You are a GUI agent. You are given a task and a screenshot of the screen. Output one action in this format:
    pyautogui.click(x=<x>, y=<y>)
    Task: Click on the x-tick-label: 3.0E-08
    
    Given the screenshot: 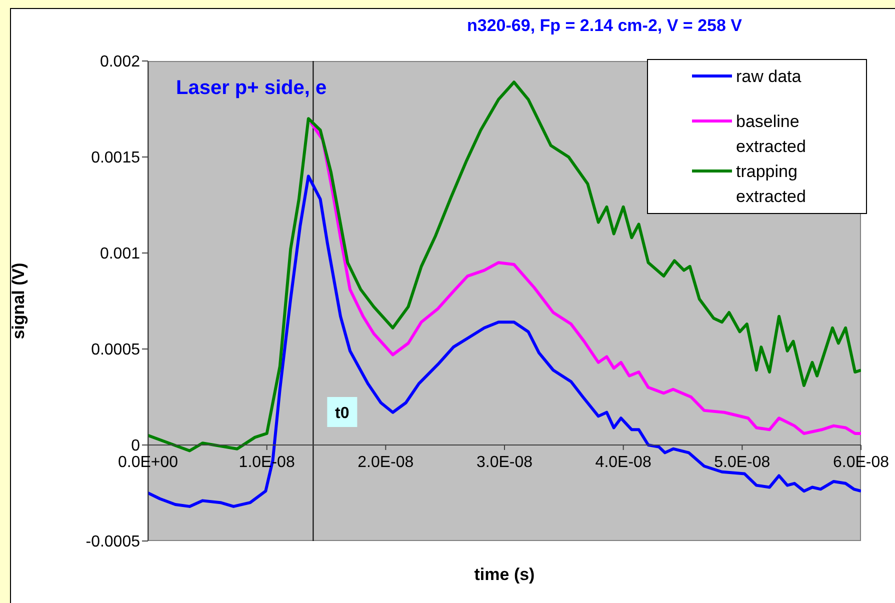 What is the action you would take?
    pyautogui.click(x=504, y=462)
    